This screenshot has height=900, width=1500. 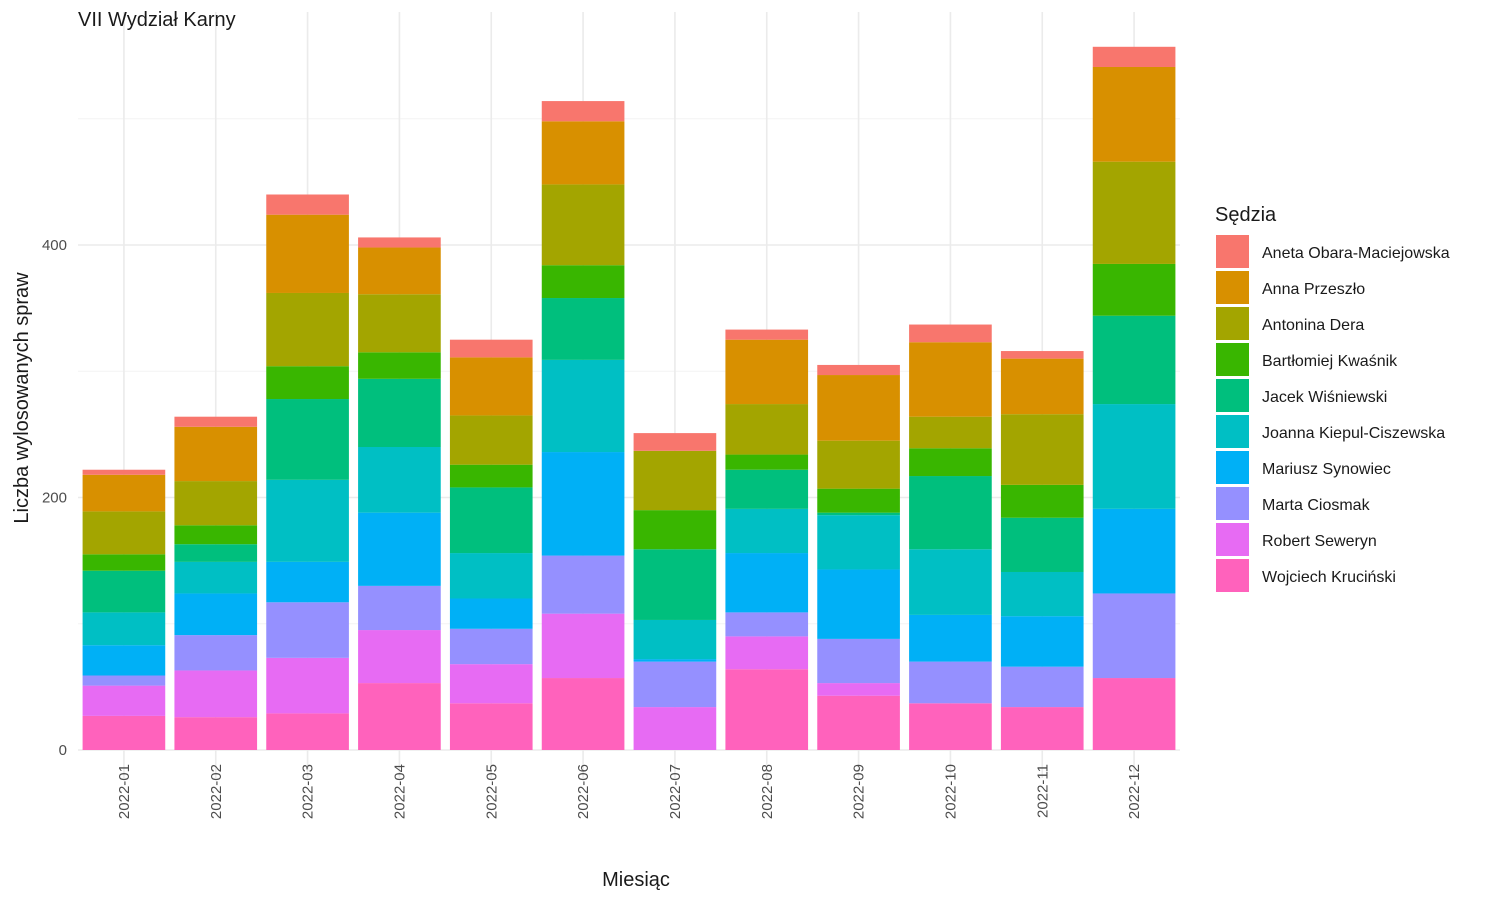 I want to click on legend-label: Antonina Dera, so click(x=1313, y=325).